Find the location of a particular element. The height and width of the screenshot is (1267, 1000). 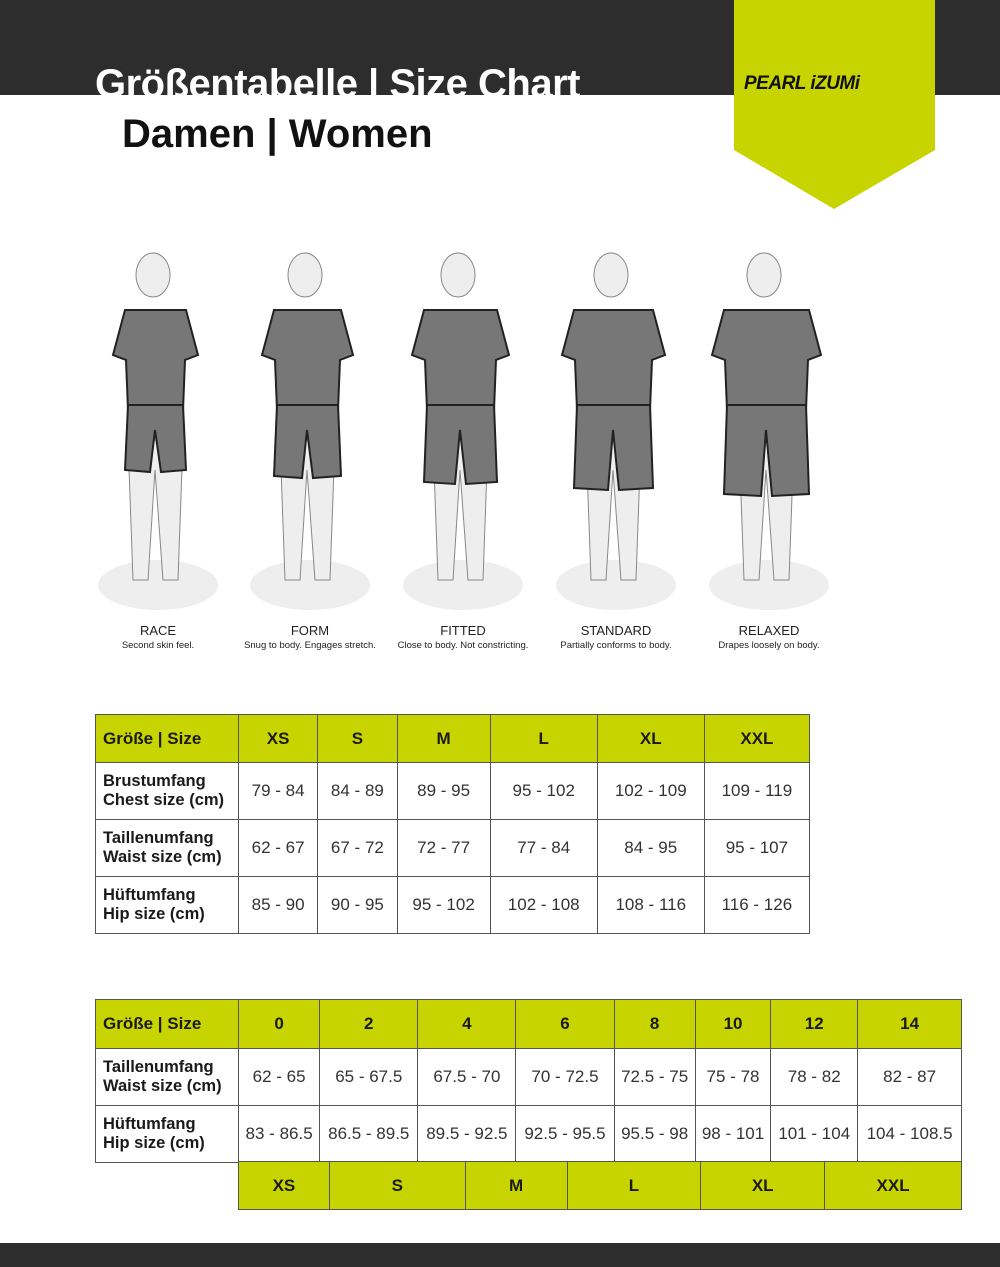

page-title: Größentabelle | Size Chart is located at coordinates (337, 78).